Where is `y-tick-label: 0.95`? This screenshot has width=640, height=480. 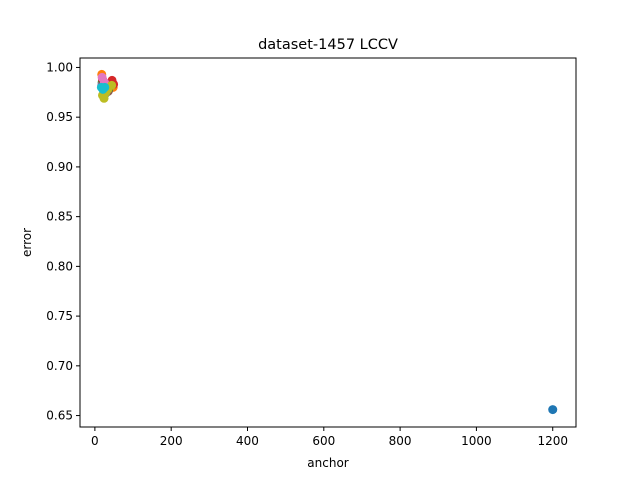
y-tick-label: 0.95 is located at coordinates (59, 117).